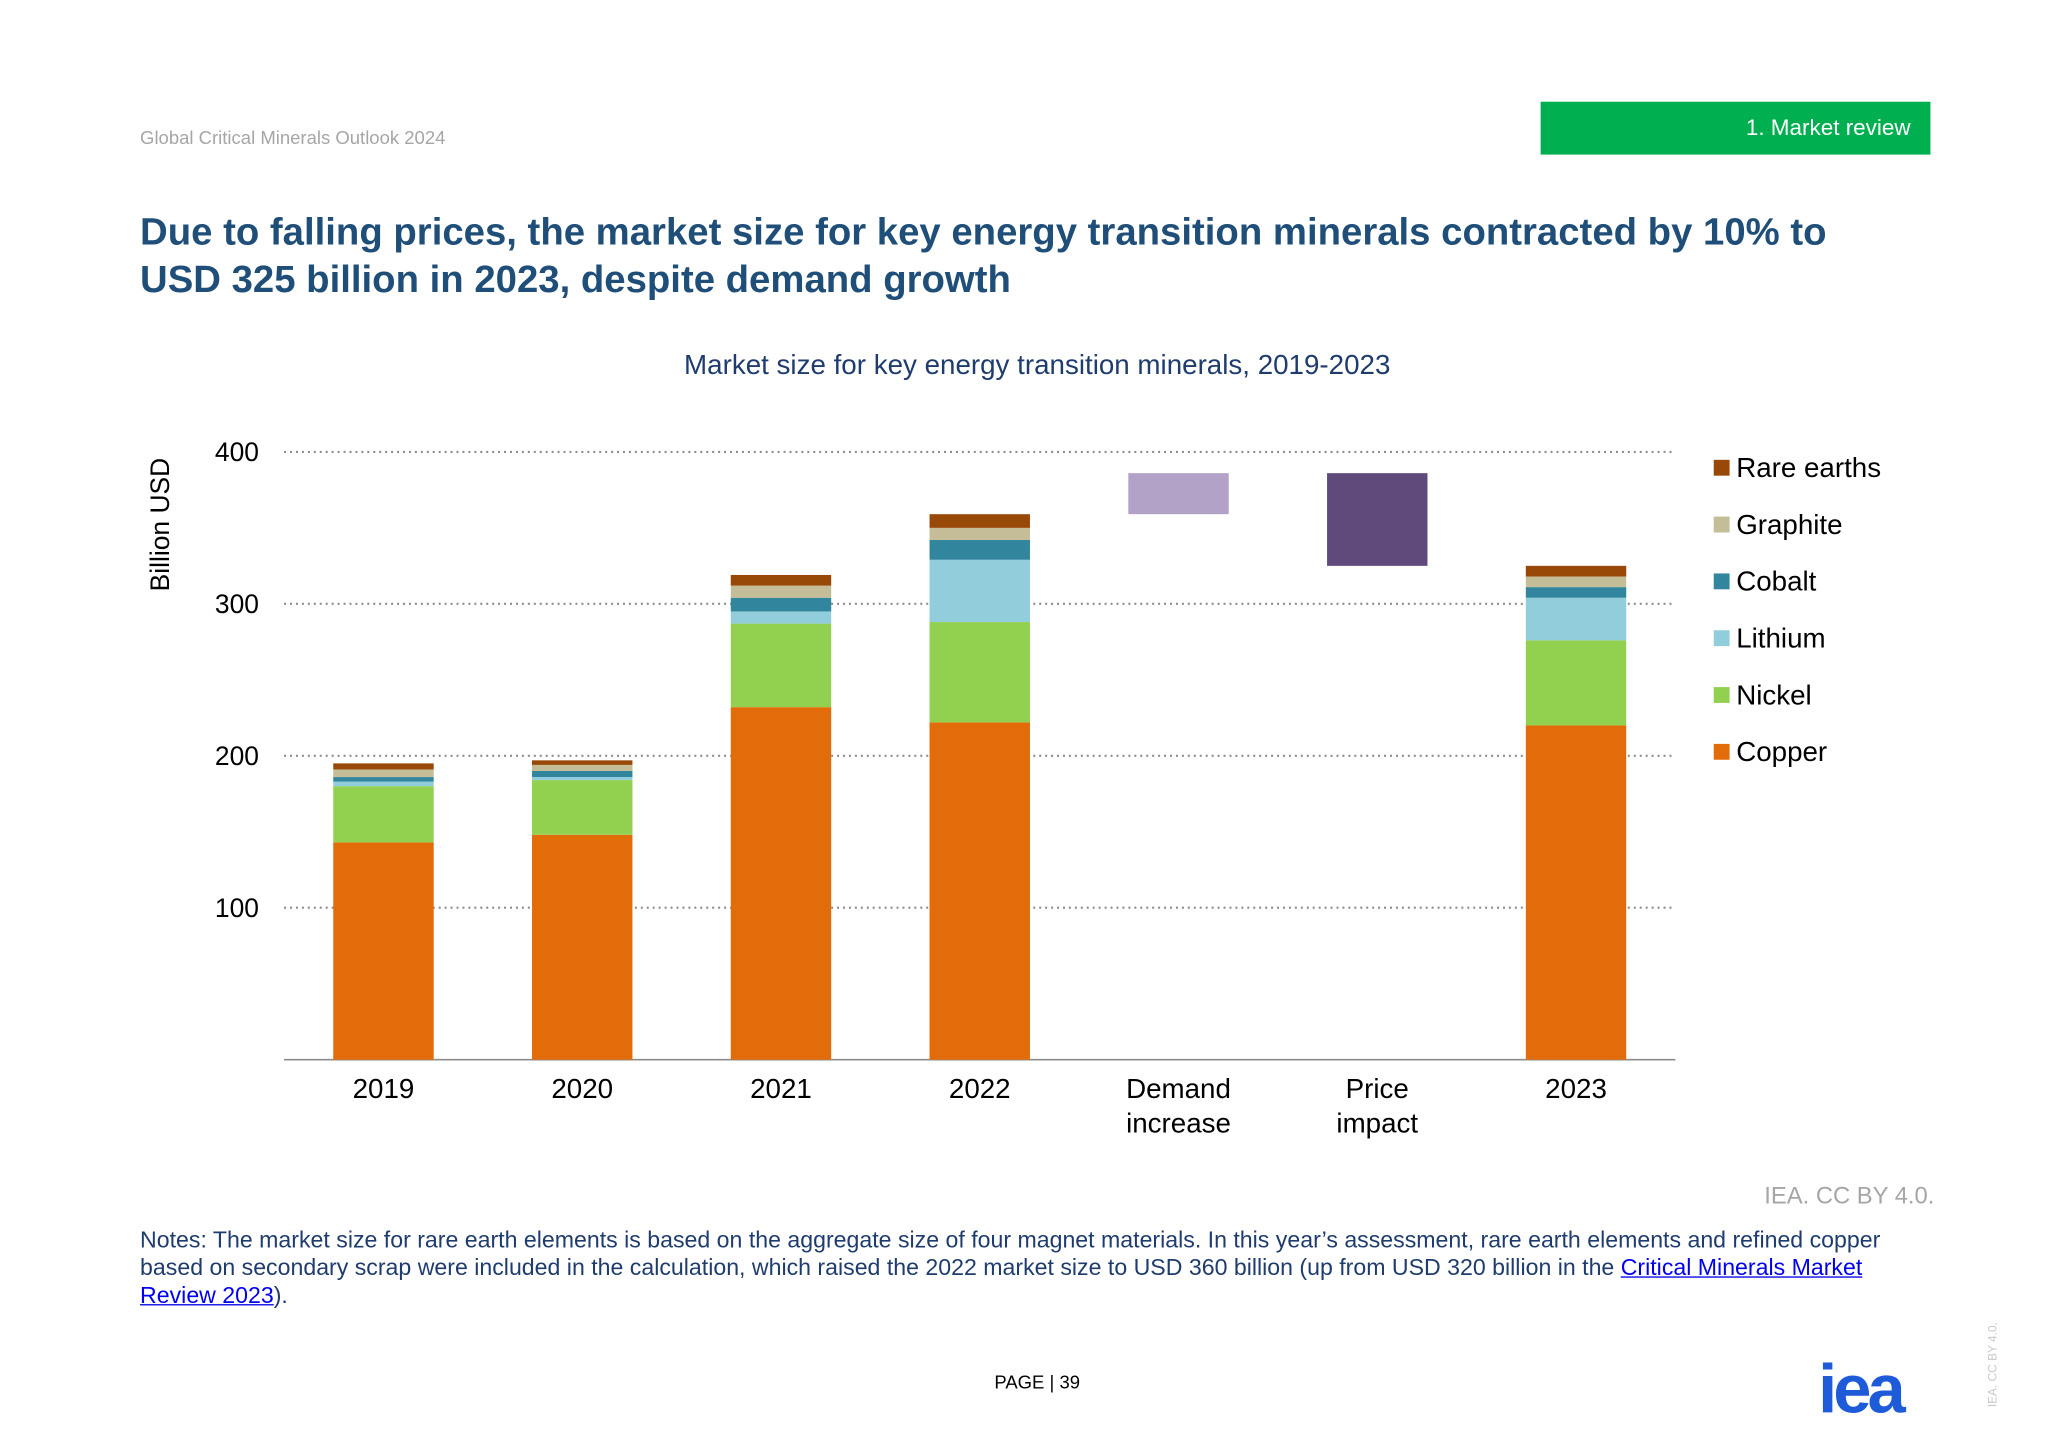  I want to click on side-license: IEA. CC BY 4.0., so click(1992, 1365).